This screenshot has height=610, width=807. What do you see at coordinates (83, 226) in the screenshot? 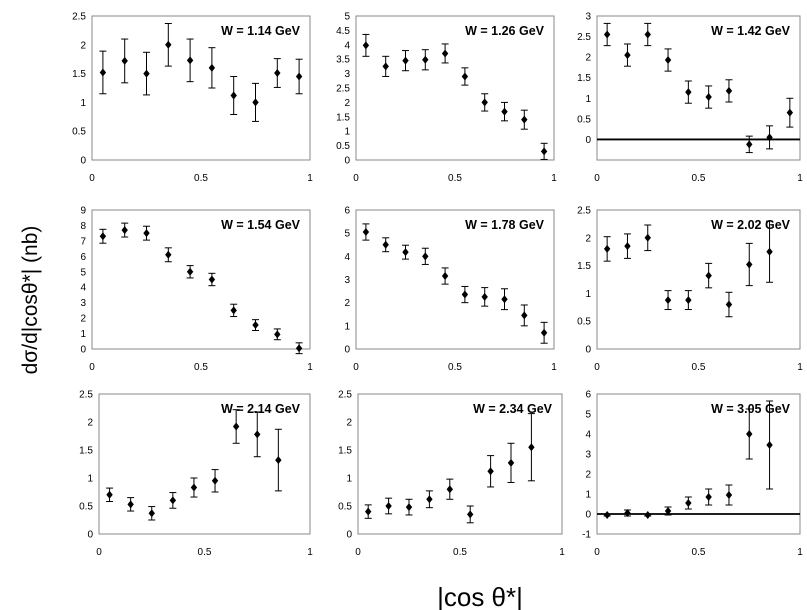
I see `y-tick-label: 8` at bounding box center [83, 226].